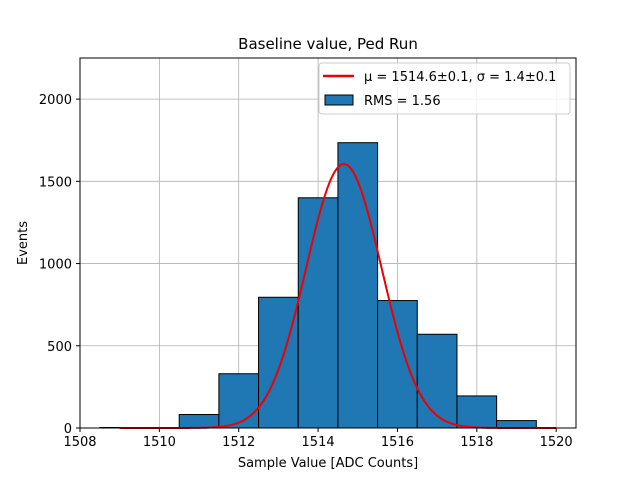 The width and height of the screenshot is (640, 480). I want to click on x-tick-label-6: 1520, so click(556, 442).